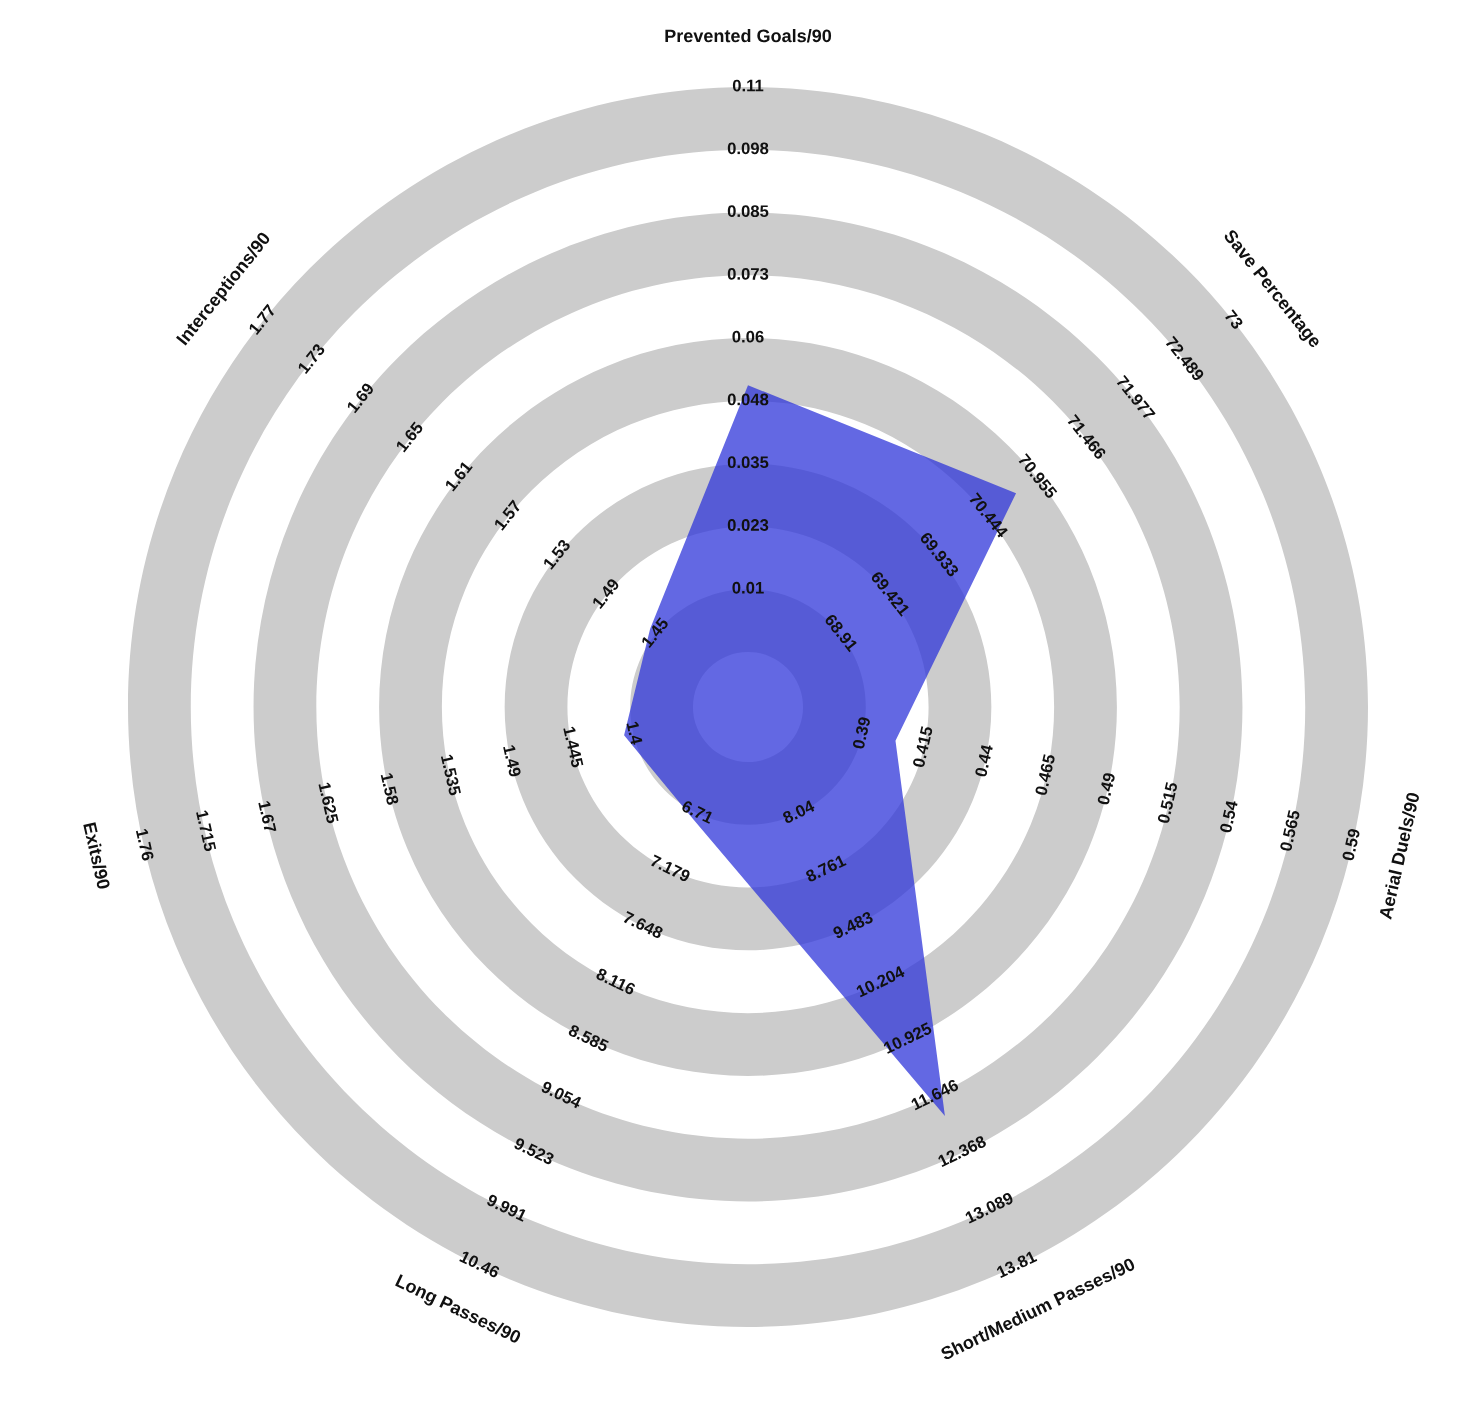  Describe the element at coordinates (748, 274) in the screenshot. I see `text: 0.073` at that location.